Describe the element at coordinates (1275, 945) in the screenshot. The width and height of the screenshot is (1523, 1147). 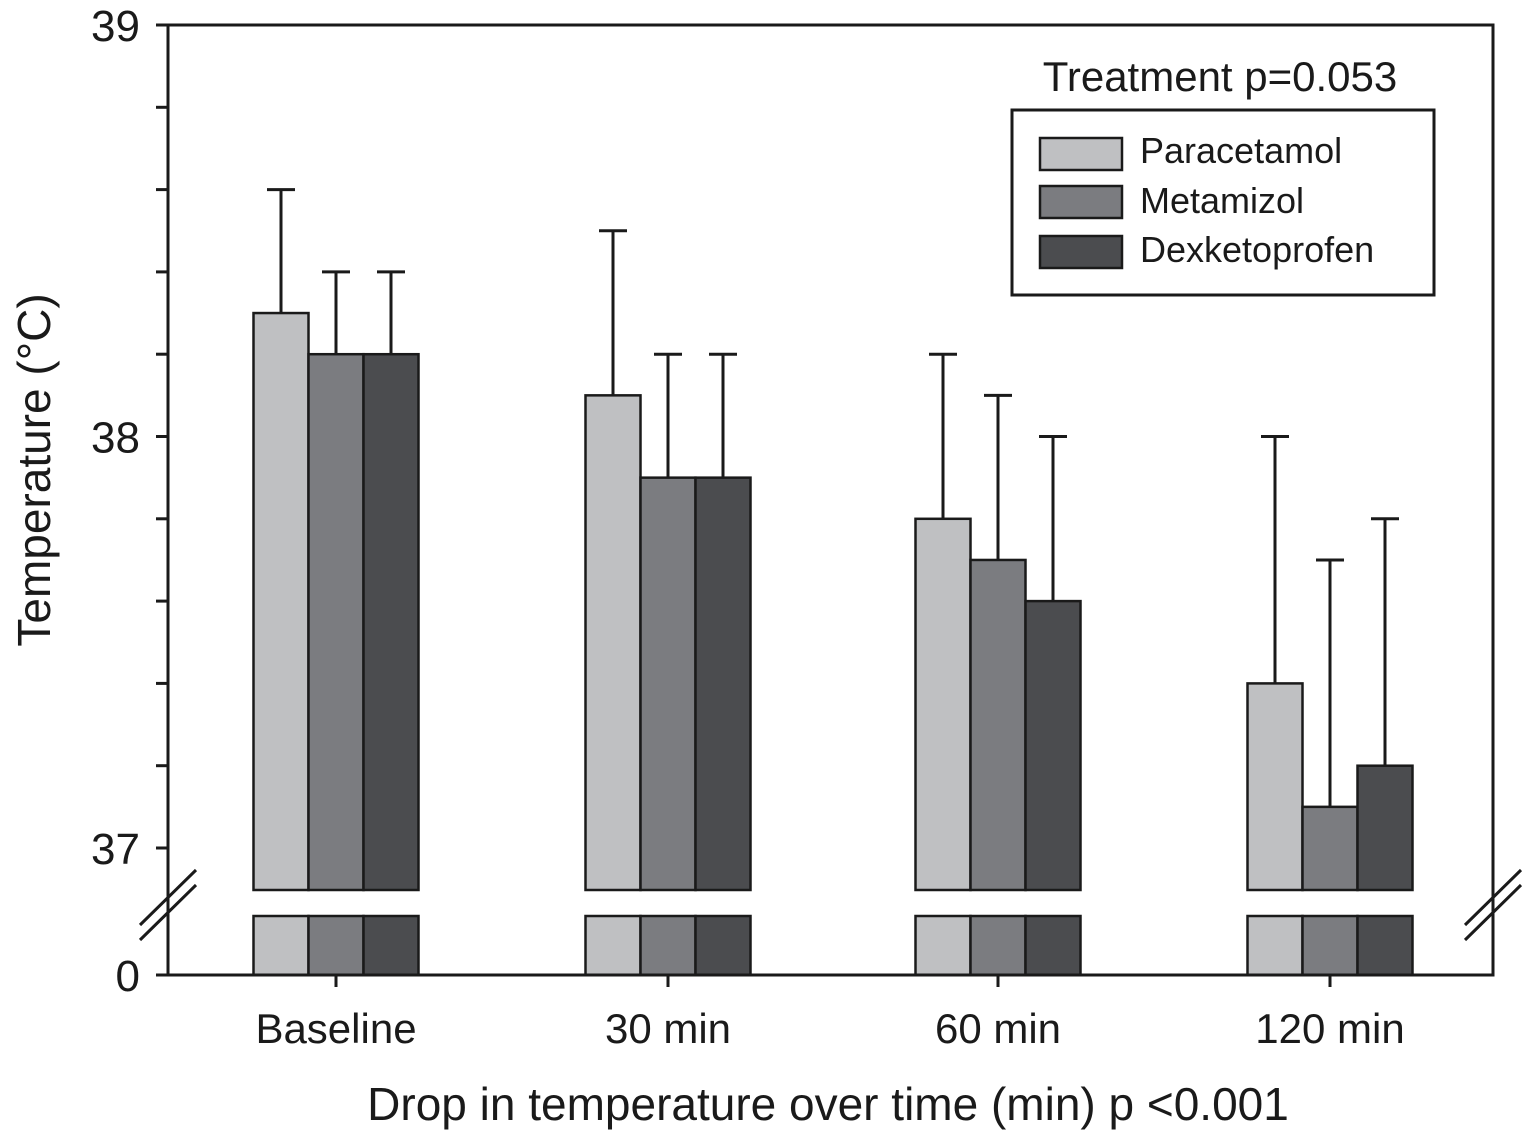
I see `bar-stub-paracetamol-120-min` at that location.